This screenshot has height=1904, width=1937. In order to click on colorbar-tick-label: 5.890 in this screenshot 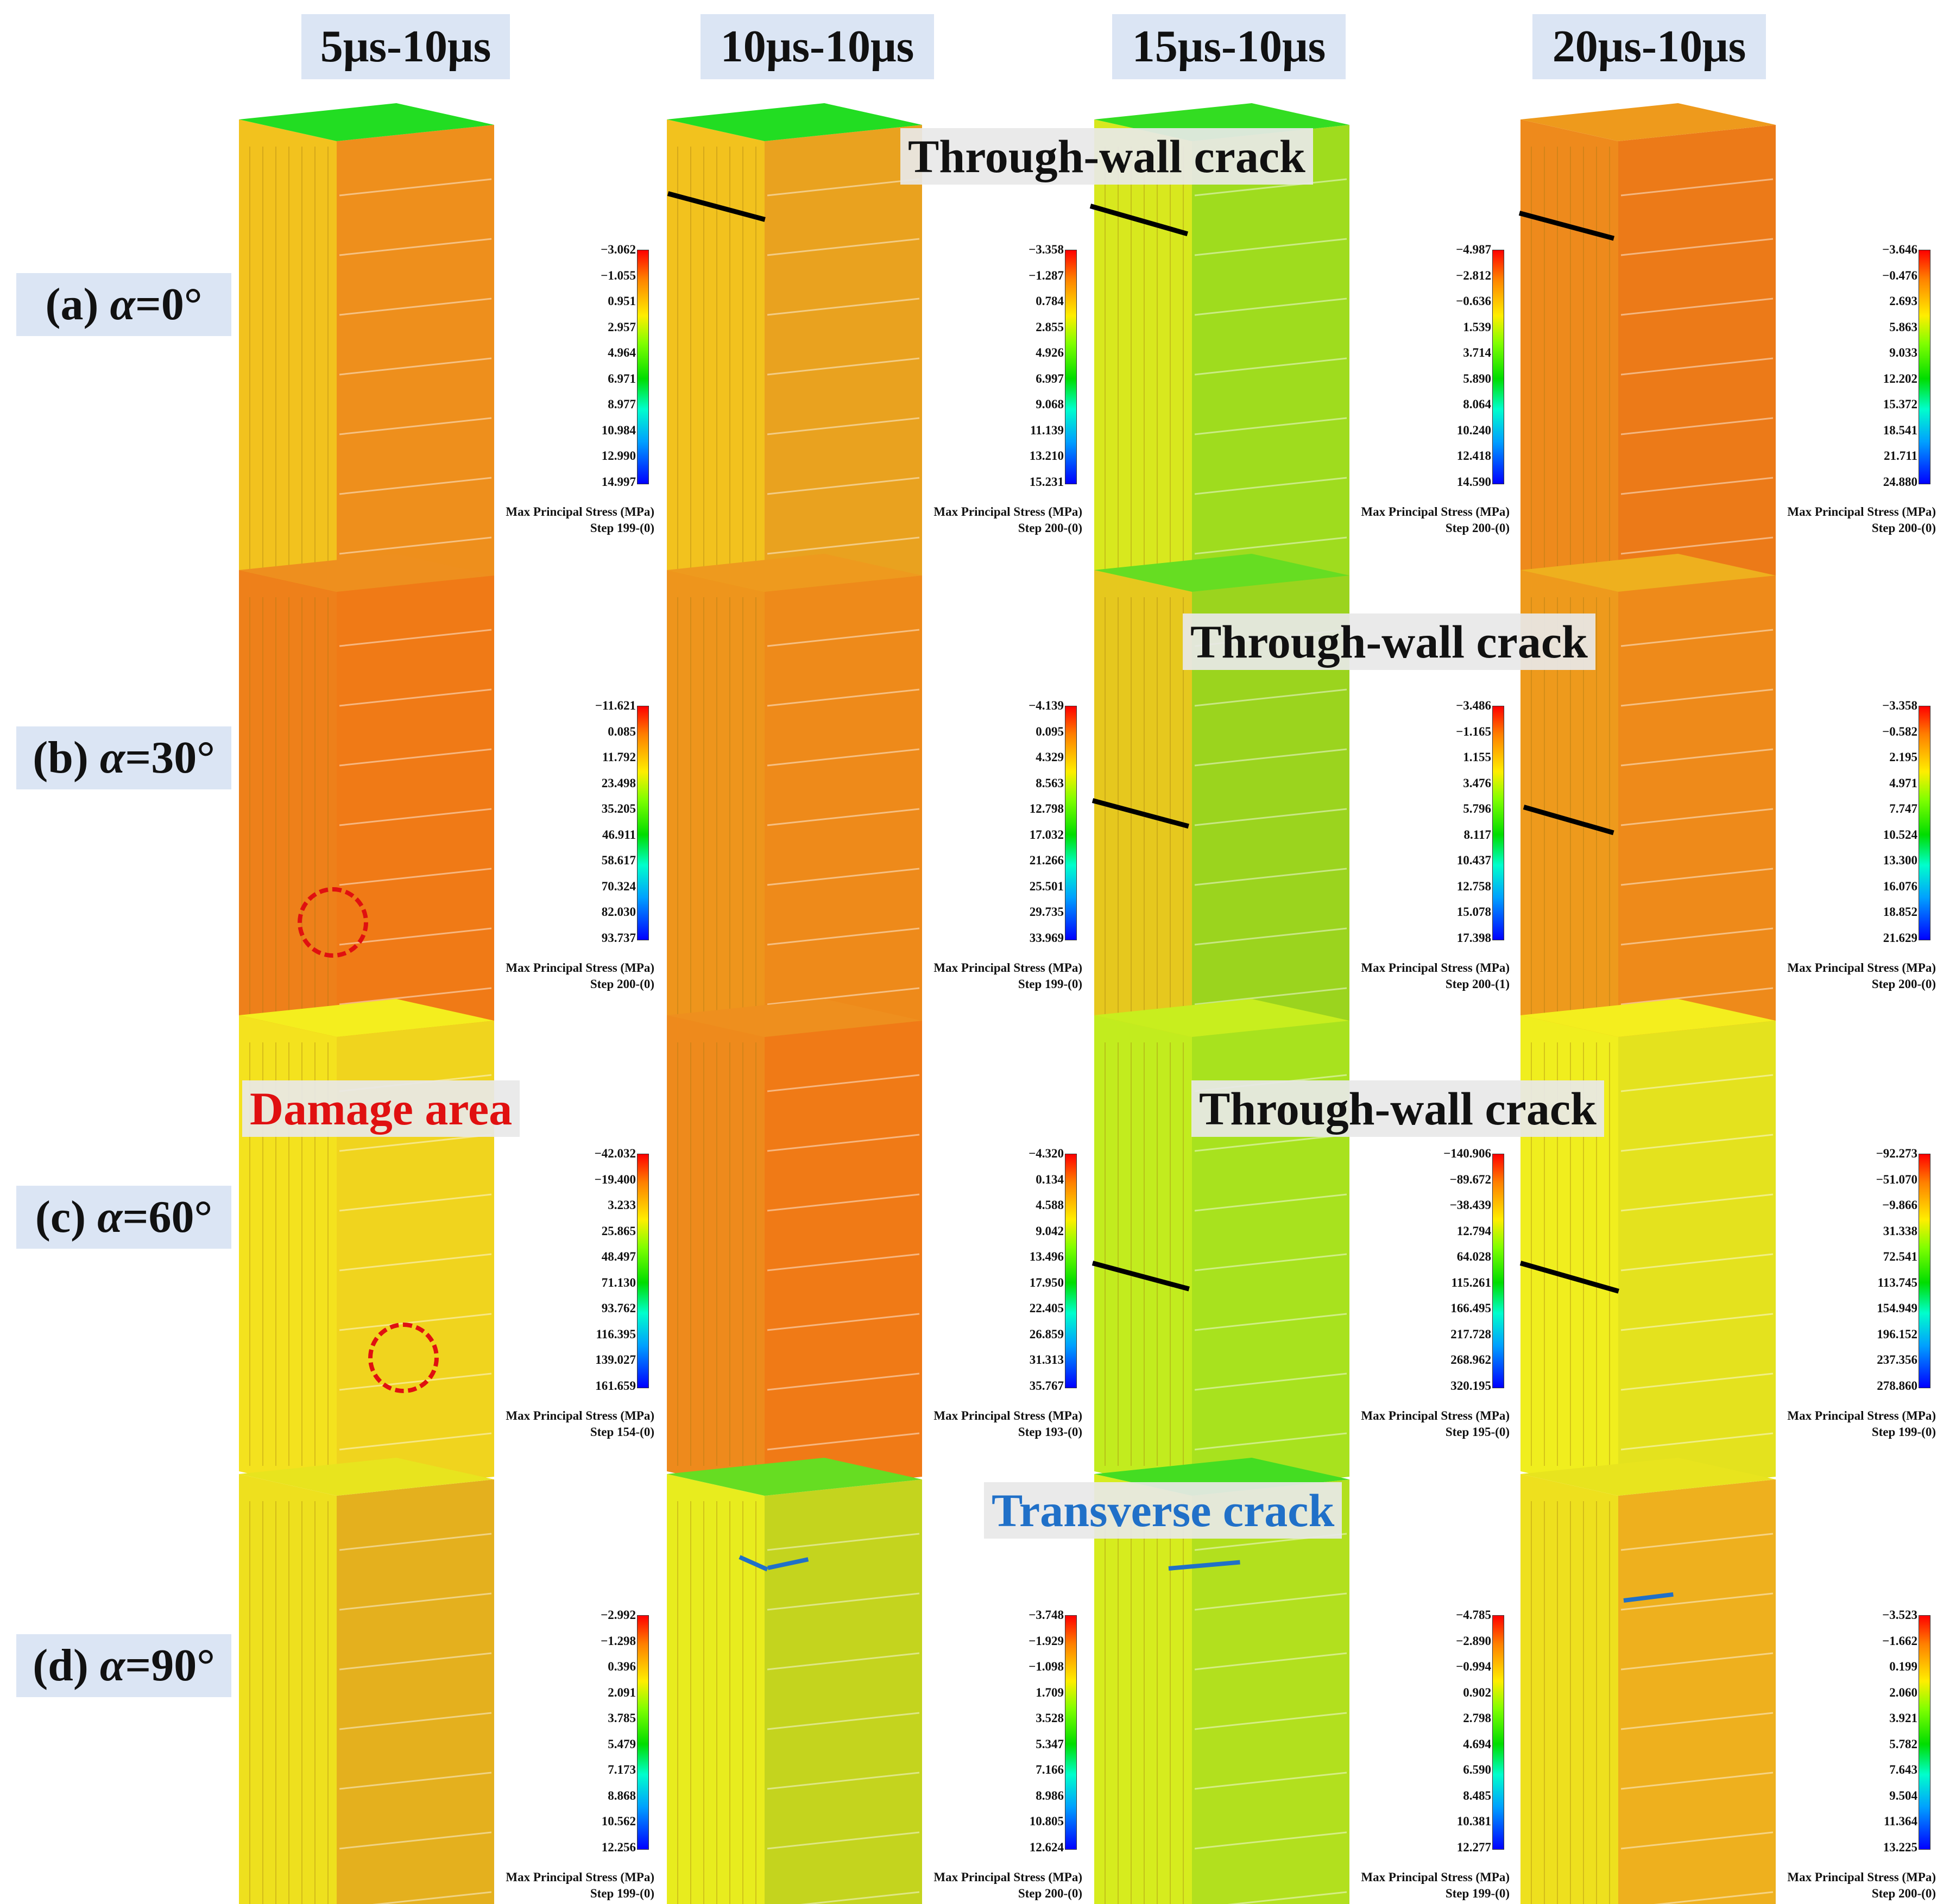, I will do `click(1477, 378)`.